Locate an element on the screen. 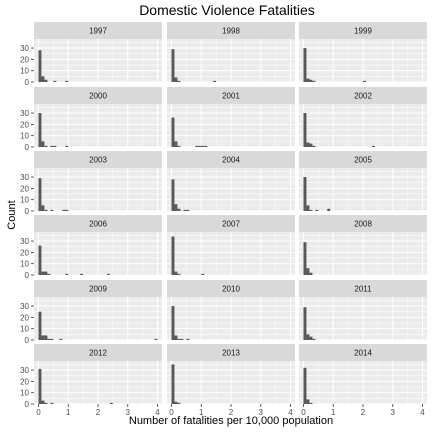  facet-panel-2003: 2003 0 10 20 30 is located at coordinates (91, 183).